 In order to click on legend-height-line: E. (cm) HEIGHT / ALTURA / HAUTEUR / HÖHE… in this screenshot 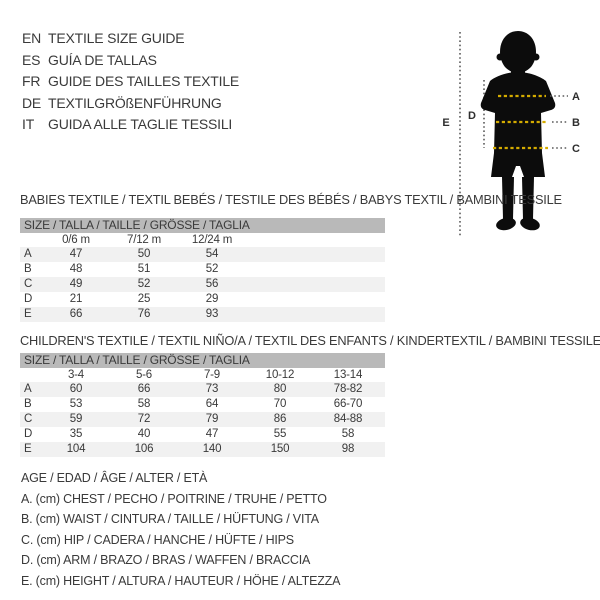, I will do `click(181, 580)`.